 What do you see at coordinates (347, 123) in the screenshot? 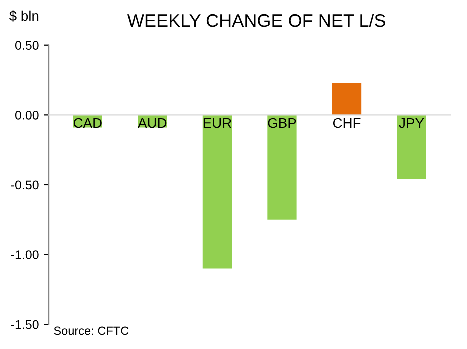
I see `x-tick-label: CHF` at bounding box center [347, 123].